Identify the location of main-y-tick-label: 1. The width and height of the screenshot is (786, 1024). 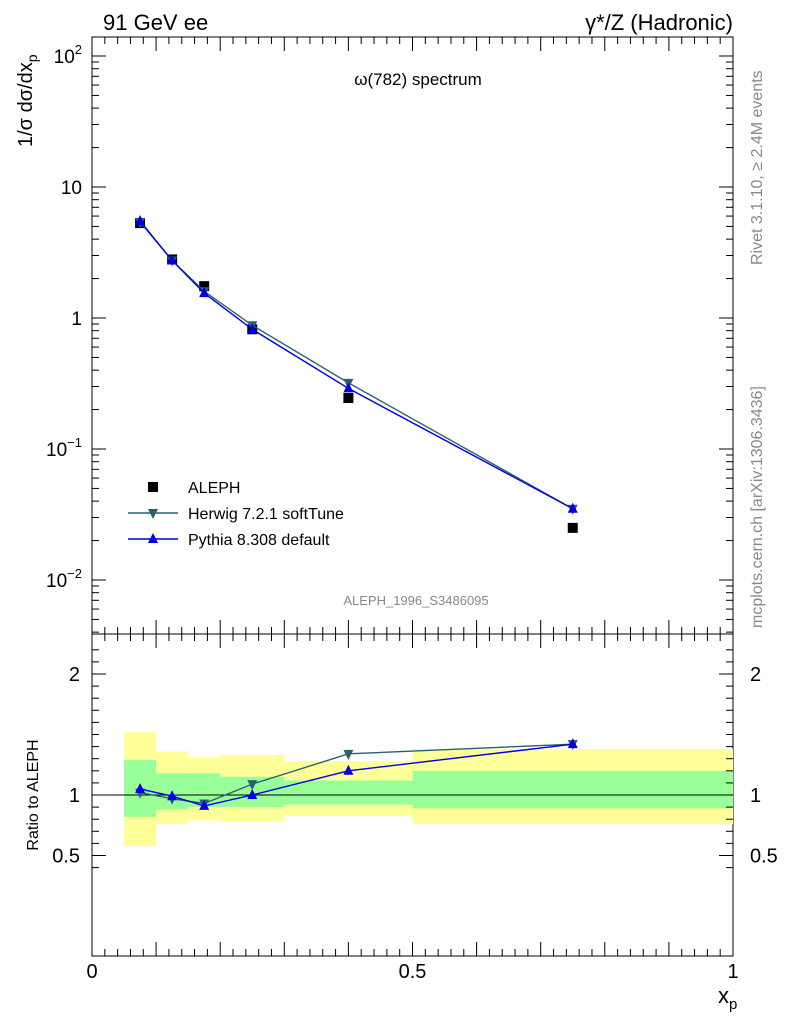
(76, 319).